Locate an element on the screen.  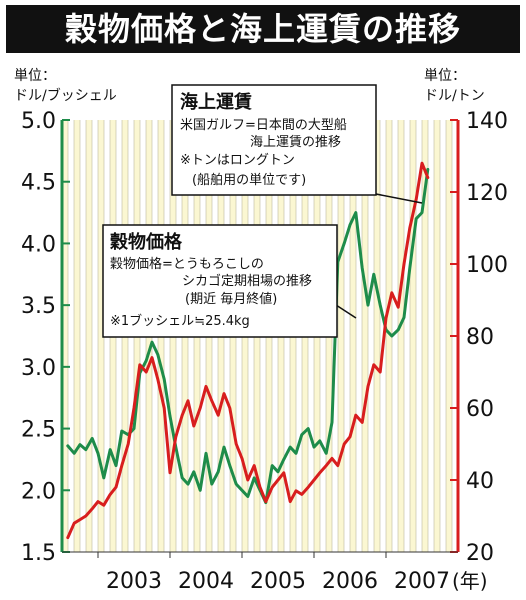
left-tick-label: 1.5 is located at coordinates (38, 553).